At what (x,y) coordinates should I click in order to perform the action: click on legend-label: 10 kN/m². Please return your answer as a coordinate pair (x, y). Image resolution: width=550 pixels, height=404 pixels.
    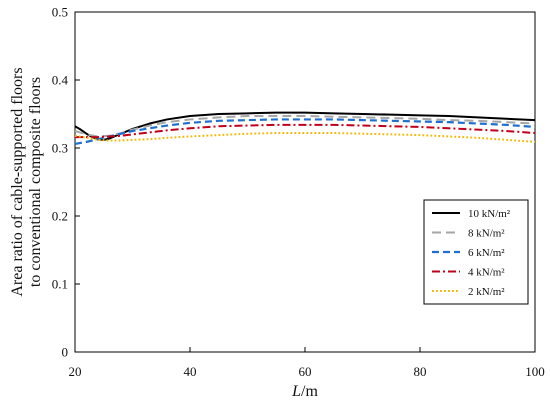
    Looking at the image, I should click on (489, 214).